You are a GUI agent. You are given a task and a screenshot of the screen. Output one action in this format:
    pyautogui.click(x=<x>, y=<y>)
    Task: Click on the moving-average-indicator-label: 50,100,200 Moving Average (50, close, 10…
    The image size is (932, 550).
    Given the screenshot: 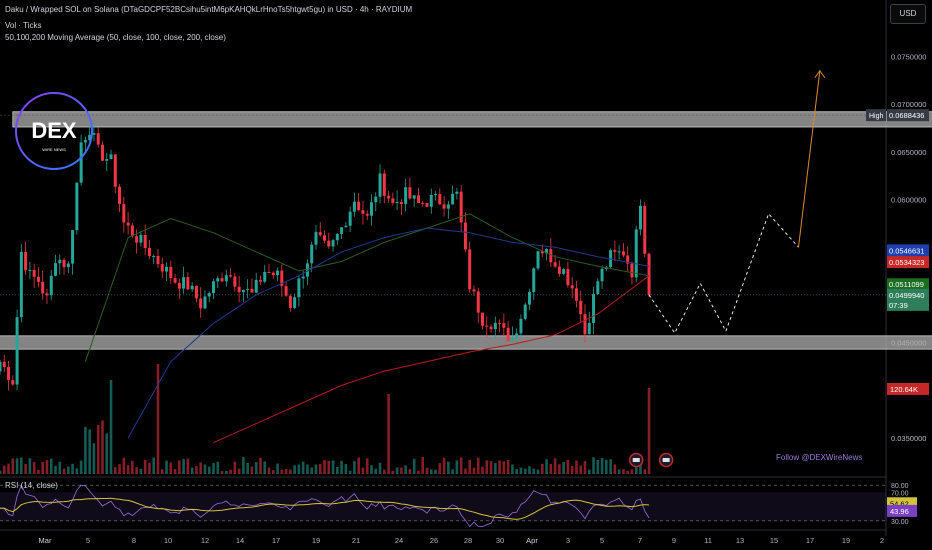 What is the action you would take?
    pyautogui.click(x=115, y=37)
    